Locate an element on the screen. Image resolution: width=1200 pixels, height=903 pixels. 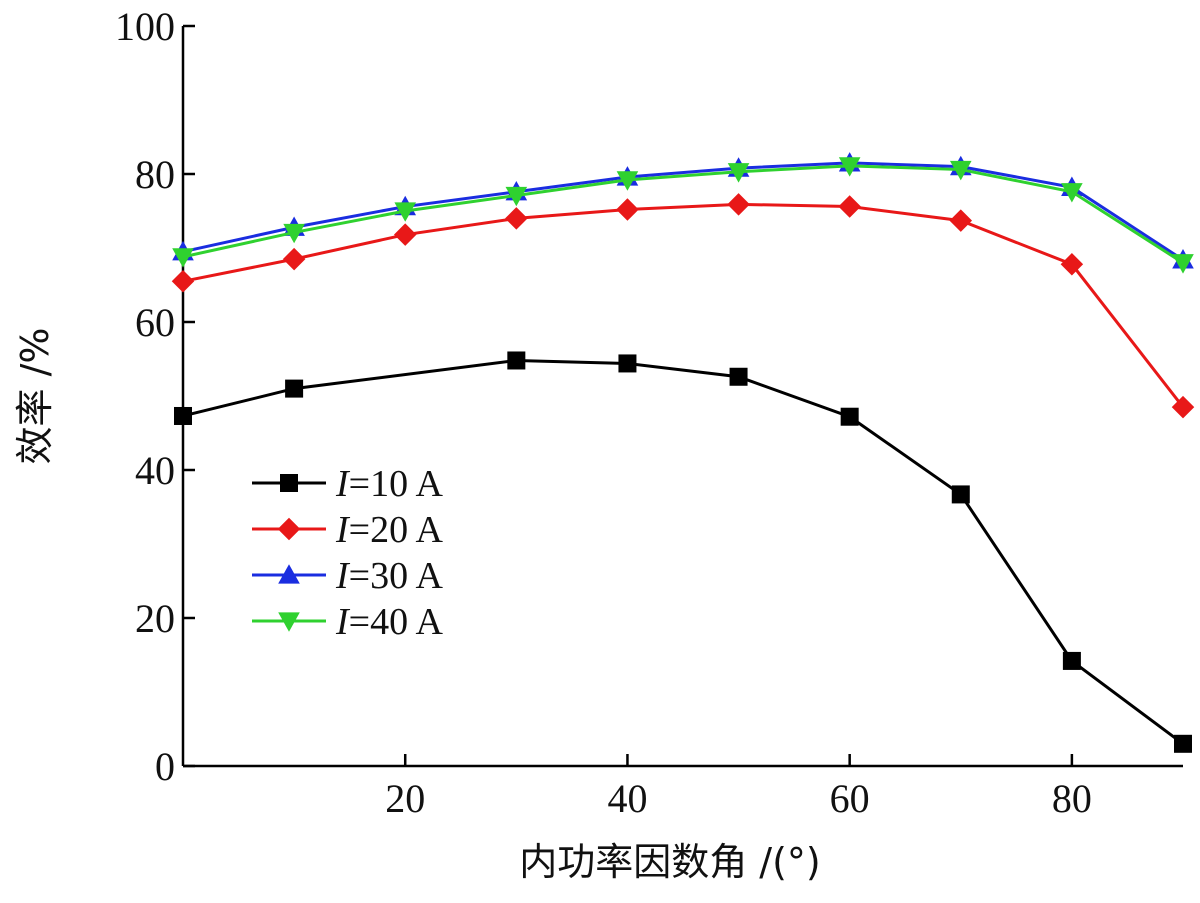
legend-label: I=20 A is located at coordinates (389, 530).